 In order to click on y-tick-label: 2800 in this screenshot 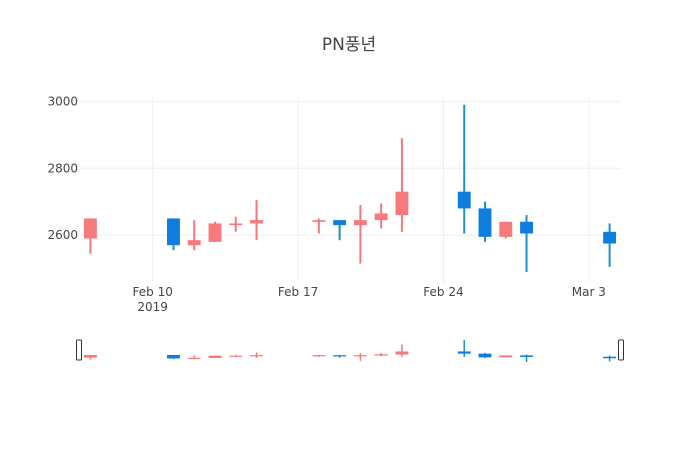, I will do `click(62, 168)`.